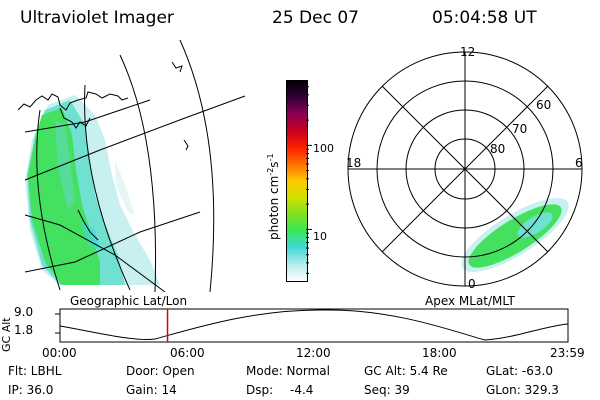 The image size is (600, 400). What do you see at coordinates (24, 312) in the screenshot?
I see `alt-ytick-max: 9.0` at bounding box center [24, 312].